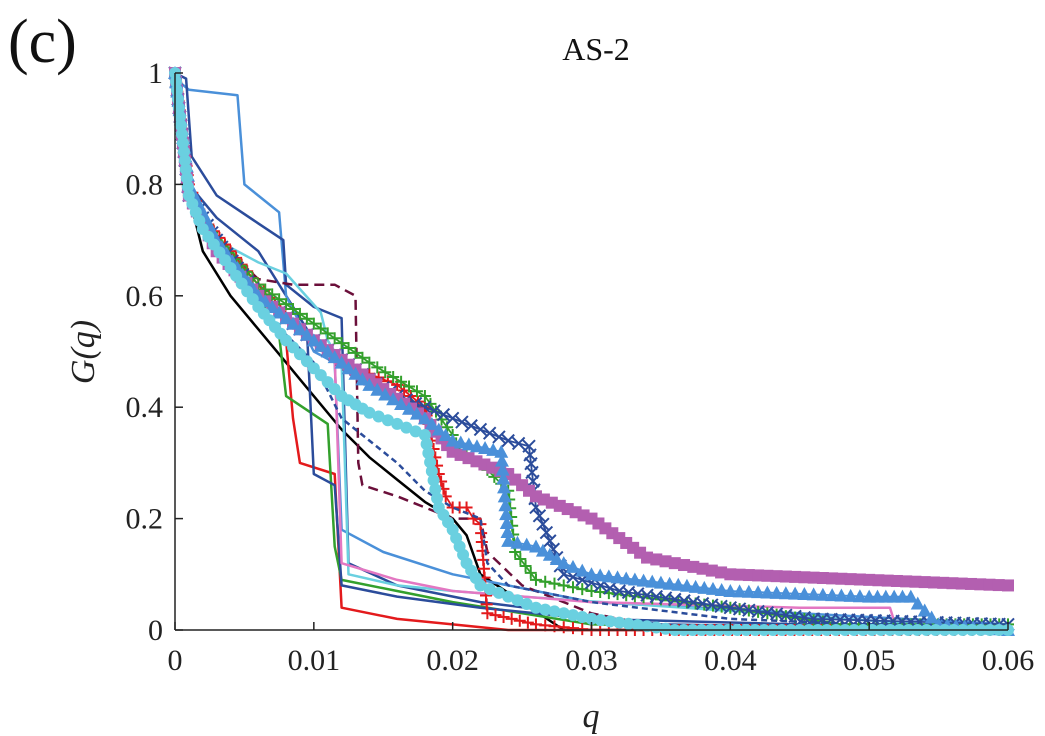 The height and width of the screenshot is (736, 1045). I want to click on panel-label: (c), so click(42, 42).